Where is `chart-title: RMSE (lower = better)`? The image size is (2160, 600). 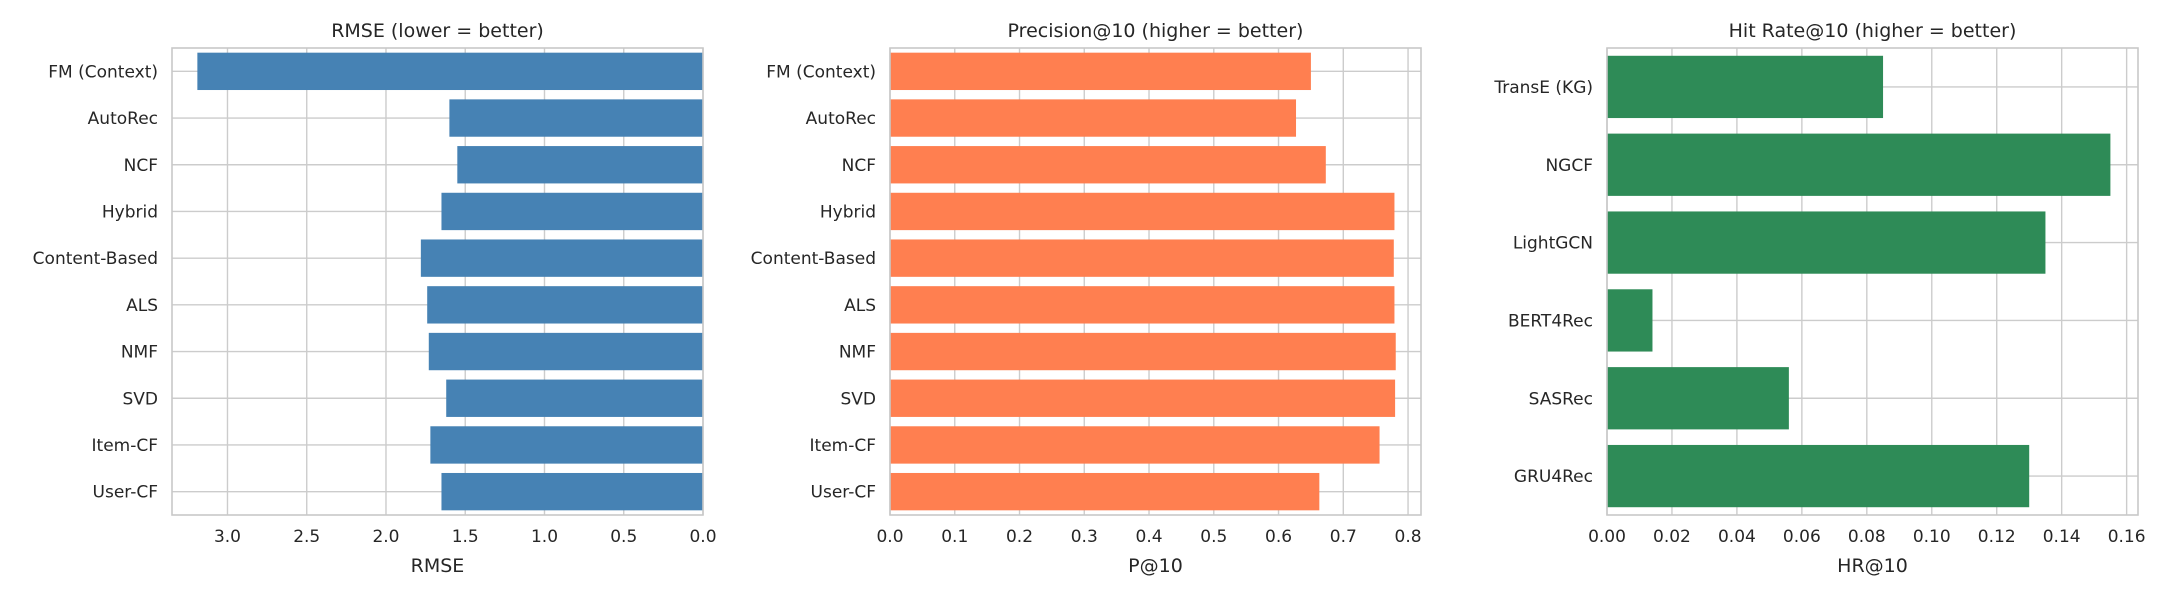
chart-title: RMSE (lower = better) is located at coordinates (437, 31).